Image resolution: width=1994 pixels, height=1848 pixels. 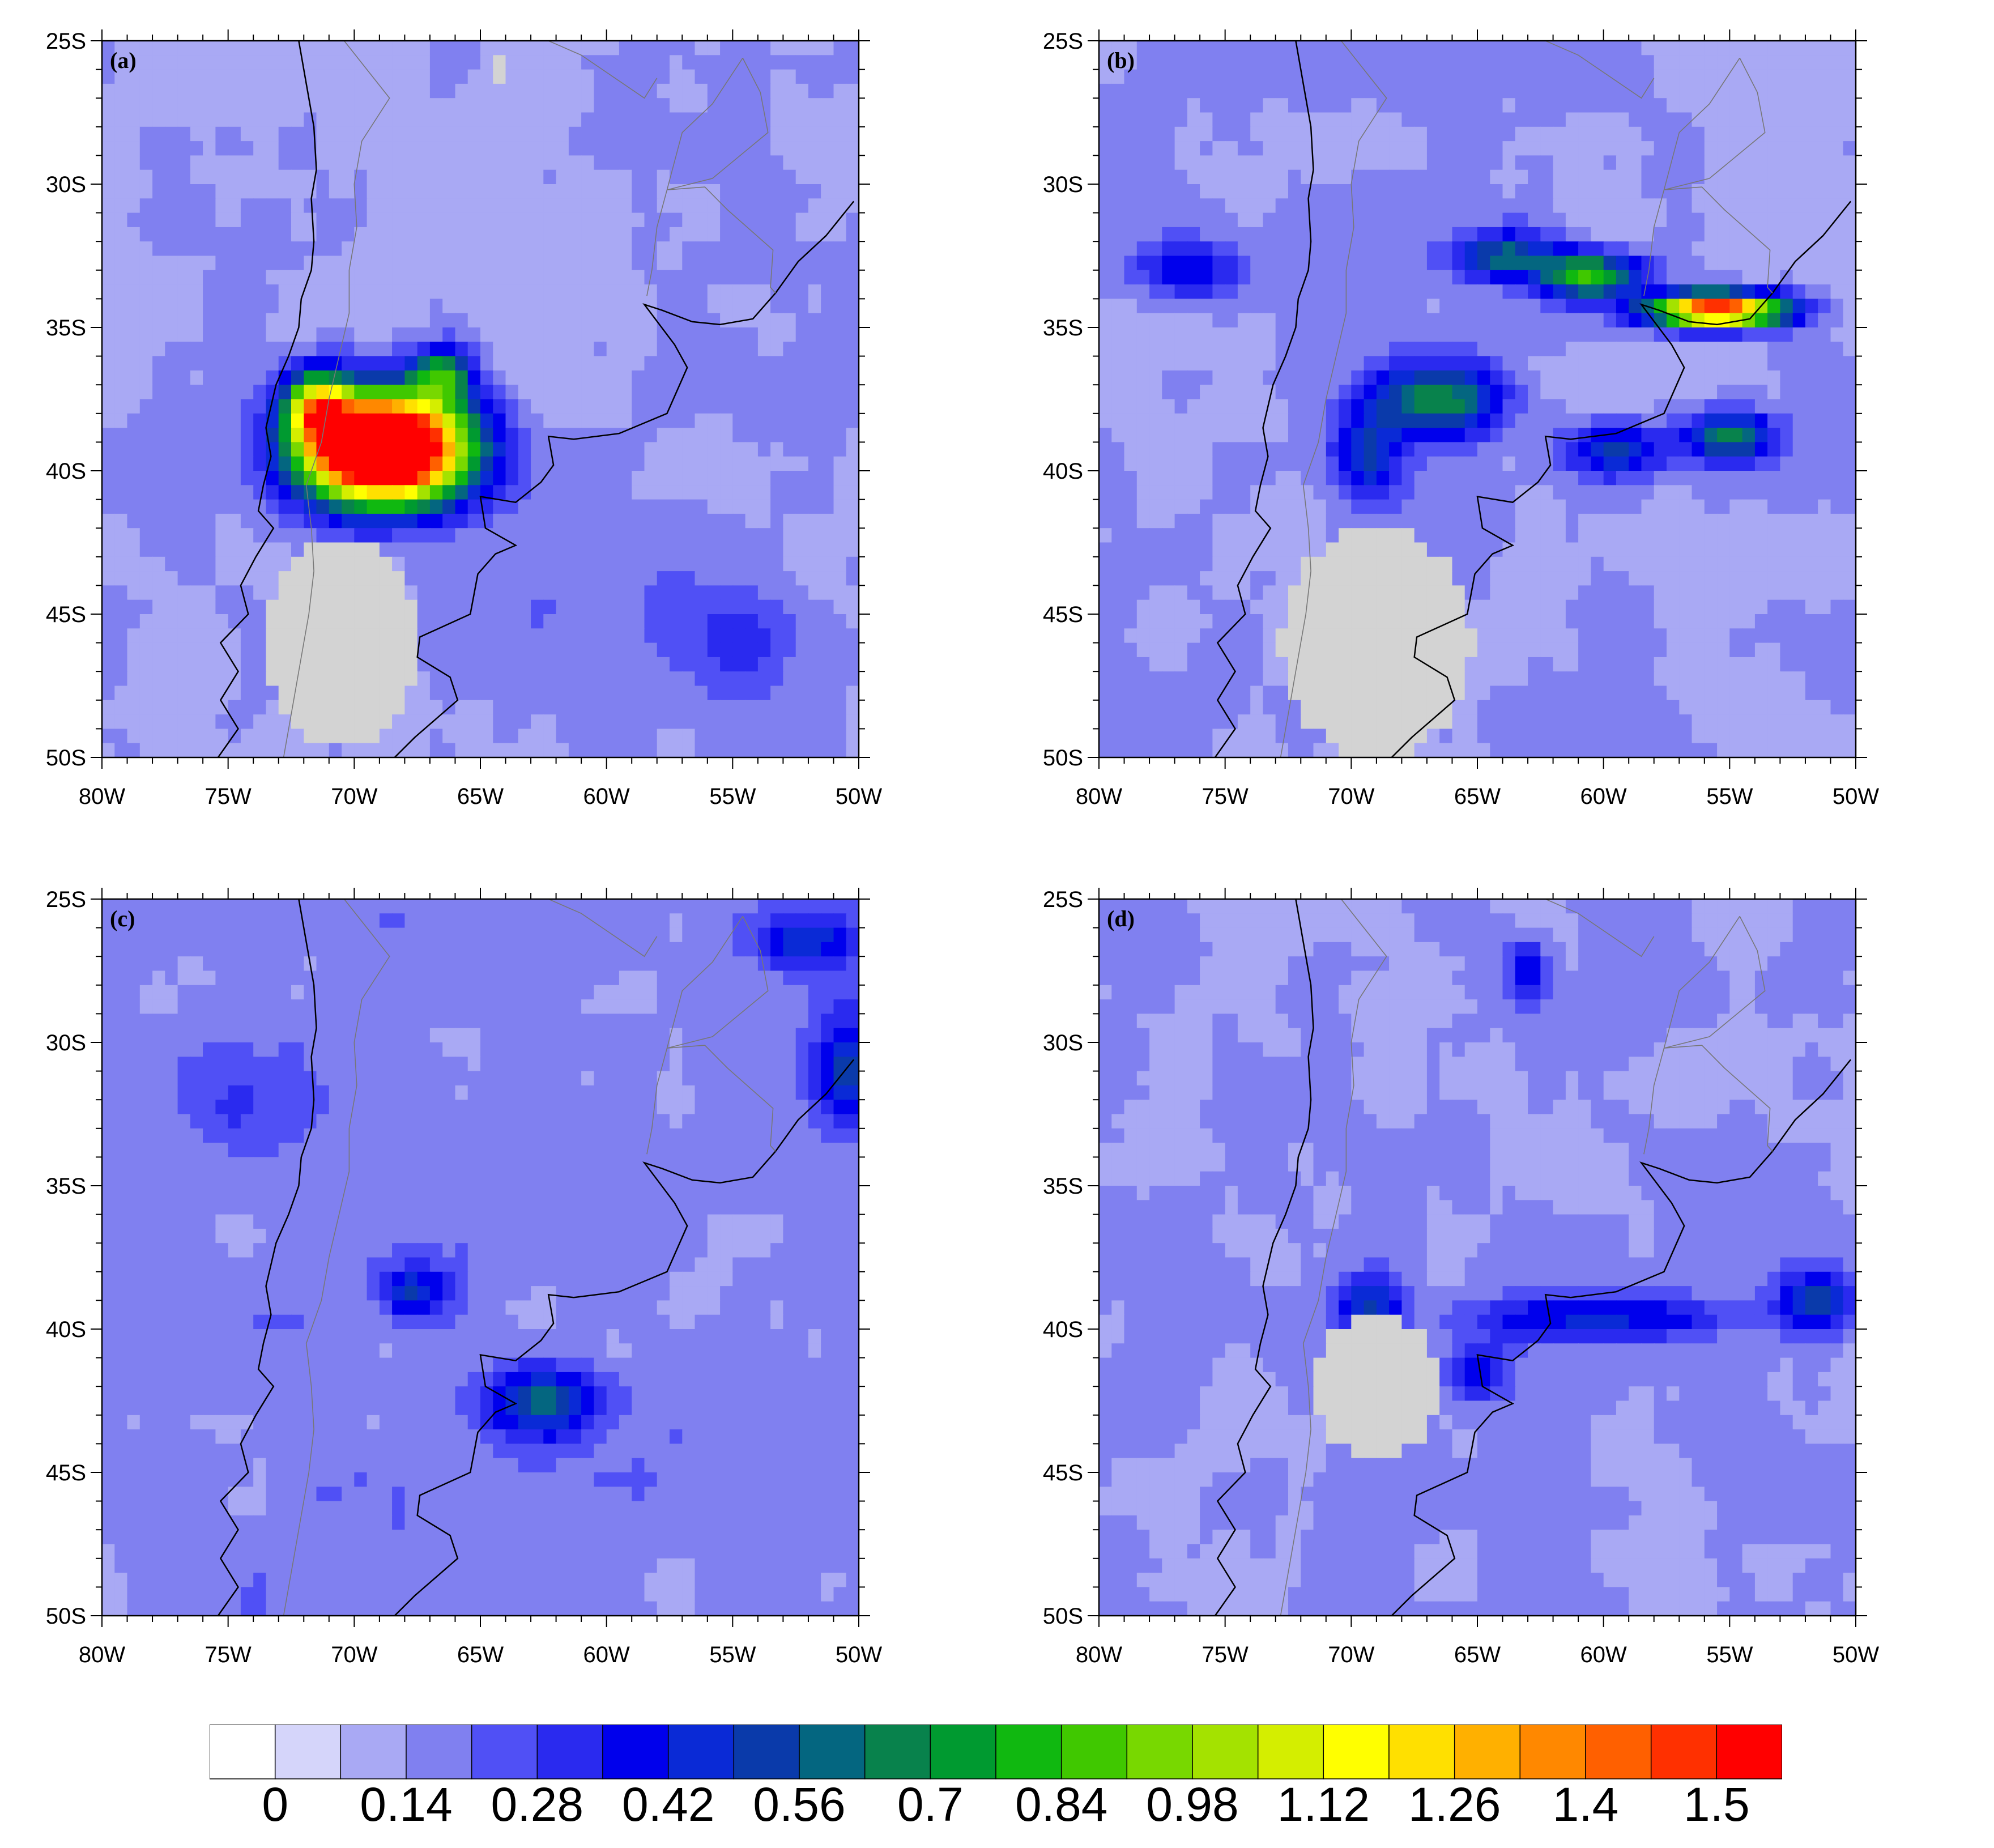 I want to click on panel-label-d: (d), so click(x=1121, y=919).